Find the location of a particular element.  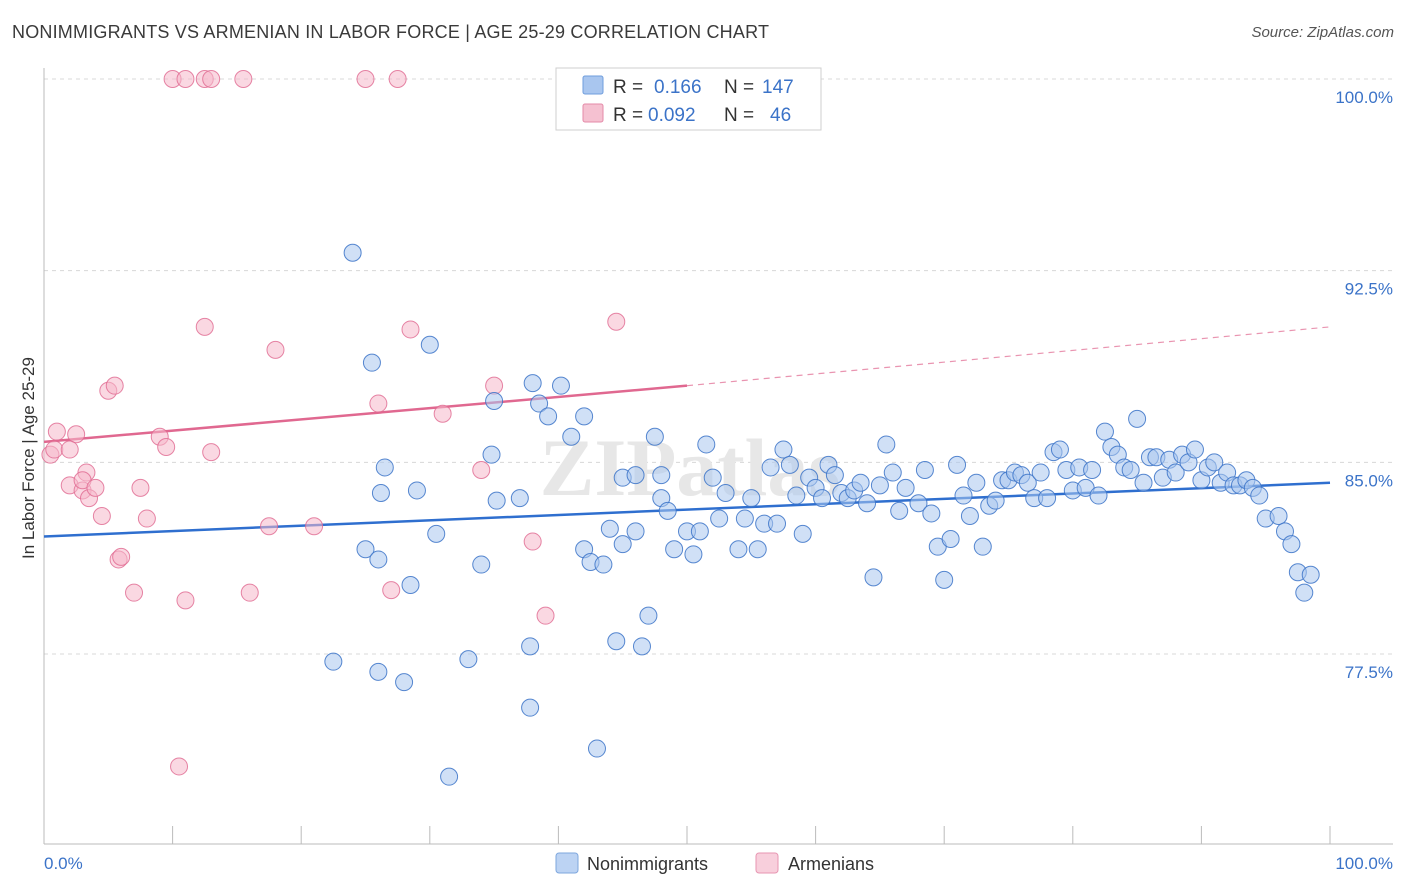

legend-swatch-pink is located at coordinates (593, 113).